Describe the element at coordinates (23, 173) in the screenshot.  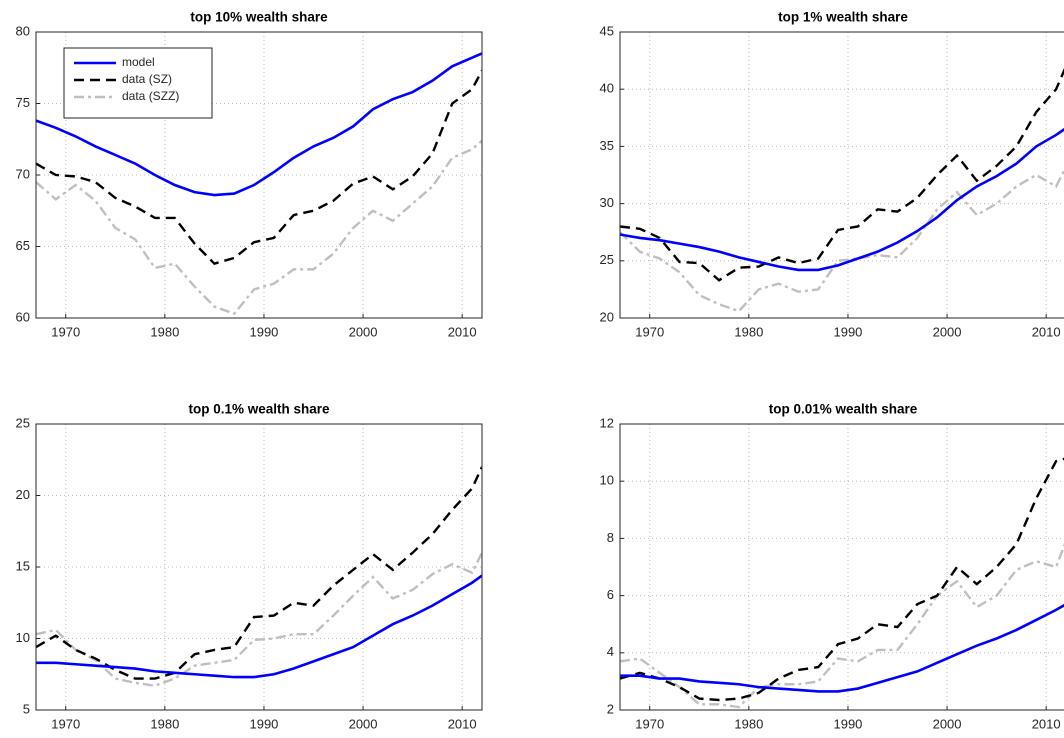
I see `y-tick-label: 70` at that location.